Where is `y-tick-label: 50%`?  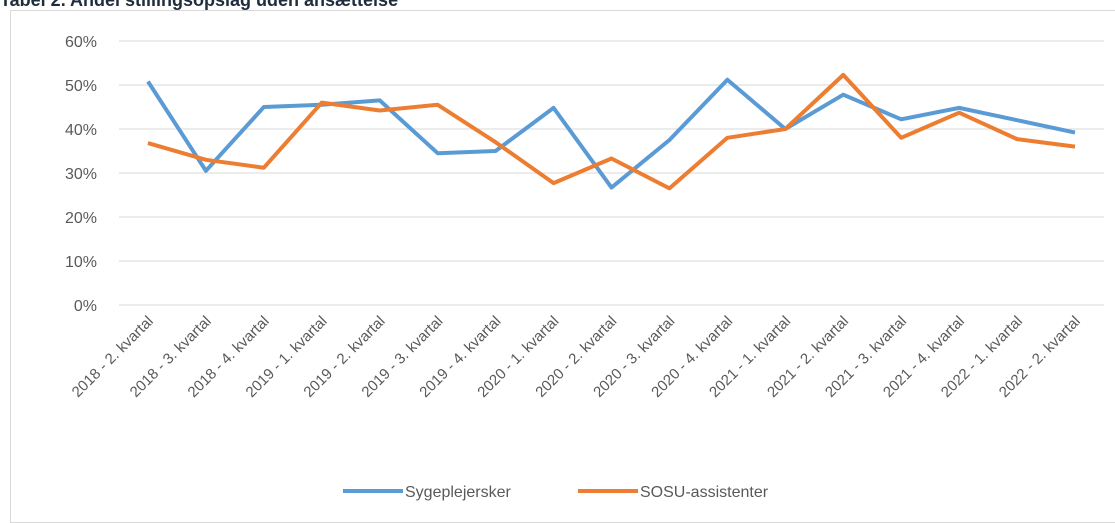 y-tick-label: 50% is located at coordinates (81, 86).